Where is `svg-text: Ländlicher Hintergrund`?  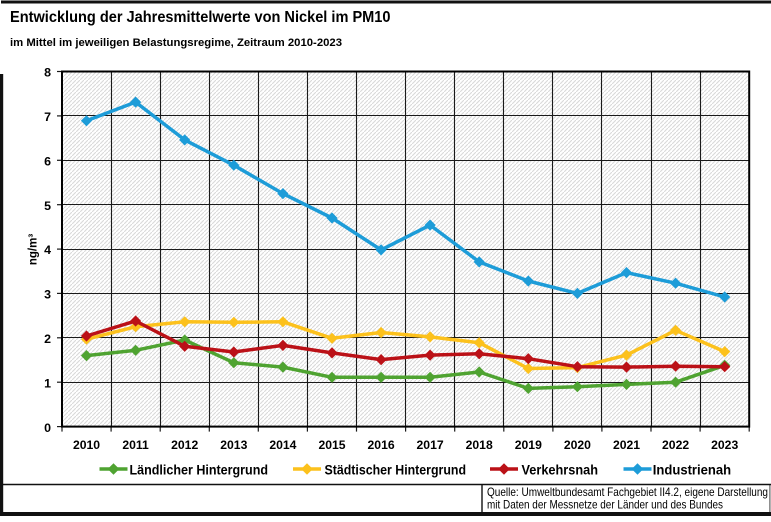 svg-text: Ländlicher Hintergrund is located at coordinates (199, 471).